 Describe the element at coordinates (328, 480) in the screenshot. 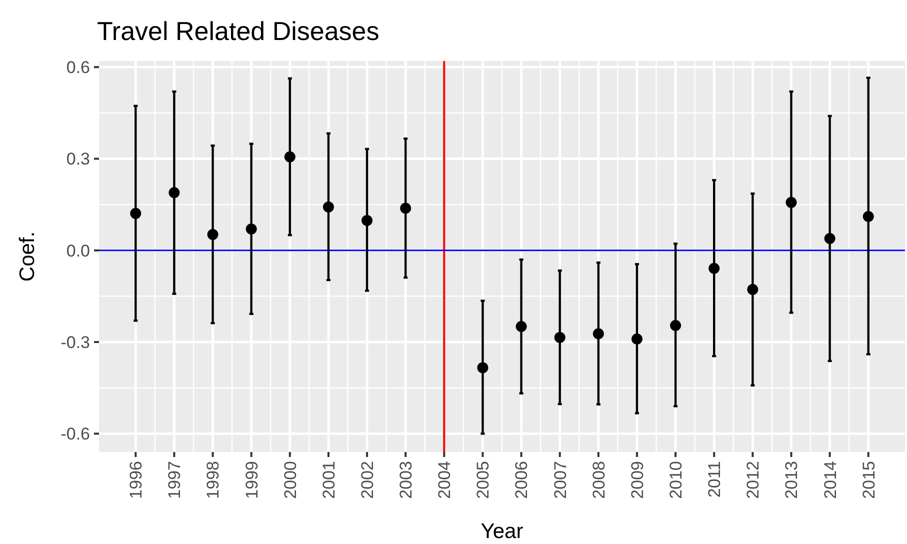

I see `x-tick-label: 2001` at that location.